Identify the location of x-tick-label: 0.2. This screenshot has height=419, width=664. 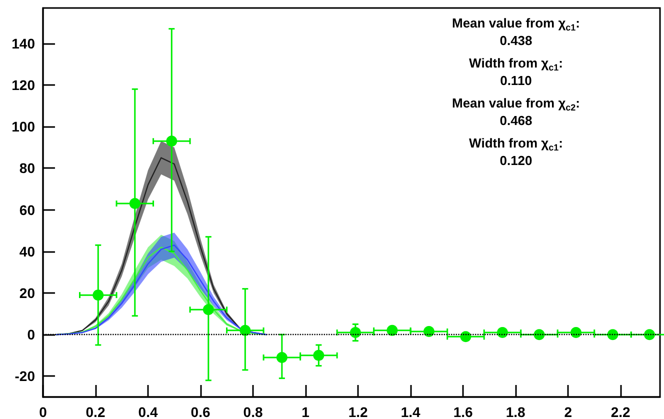
(96, 411).